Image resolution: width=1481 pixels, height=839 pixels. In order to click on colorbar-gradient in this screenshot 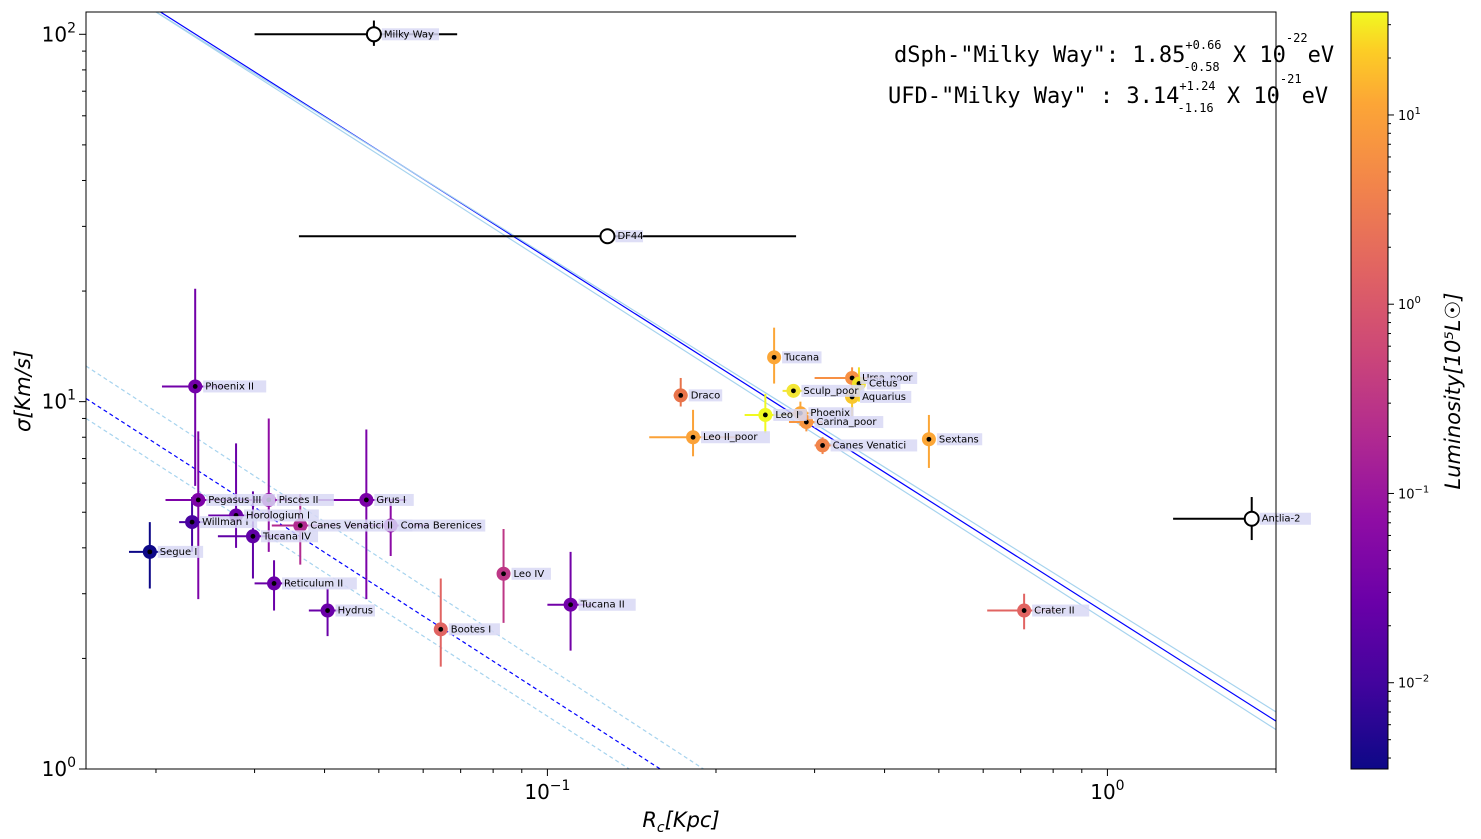, I will do `click(1369, 390)`.